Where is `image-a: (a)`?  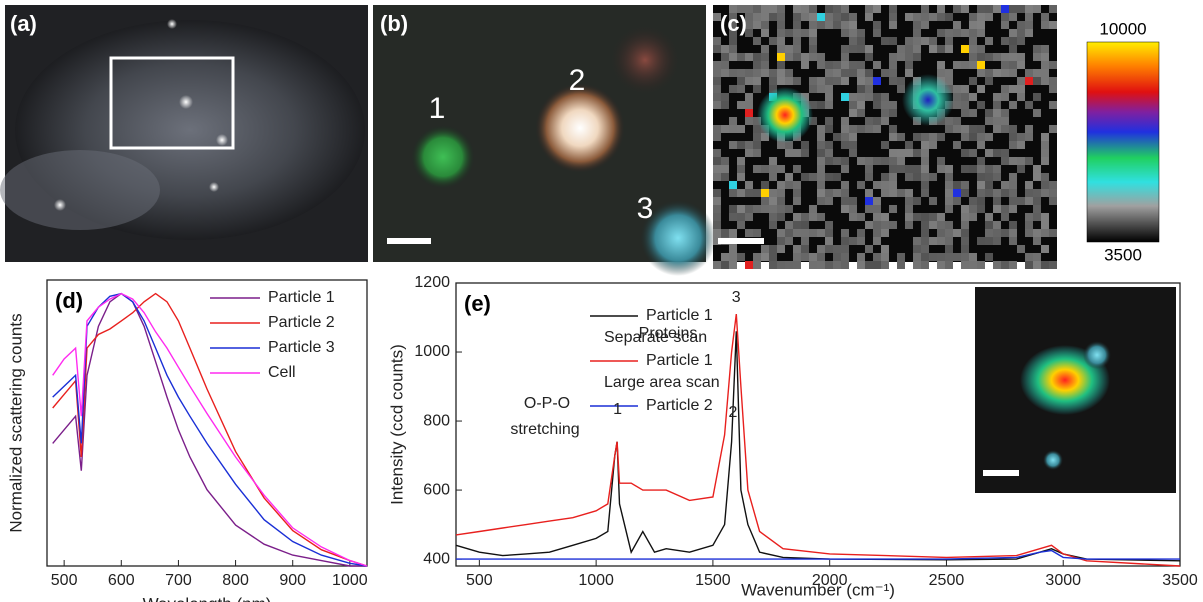 image-a: (a) is located at coordinates (184, 133).